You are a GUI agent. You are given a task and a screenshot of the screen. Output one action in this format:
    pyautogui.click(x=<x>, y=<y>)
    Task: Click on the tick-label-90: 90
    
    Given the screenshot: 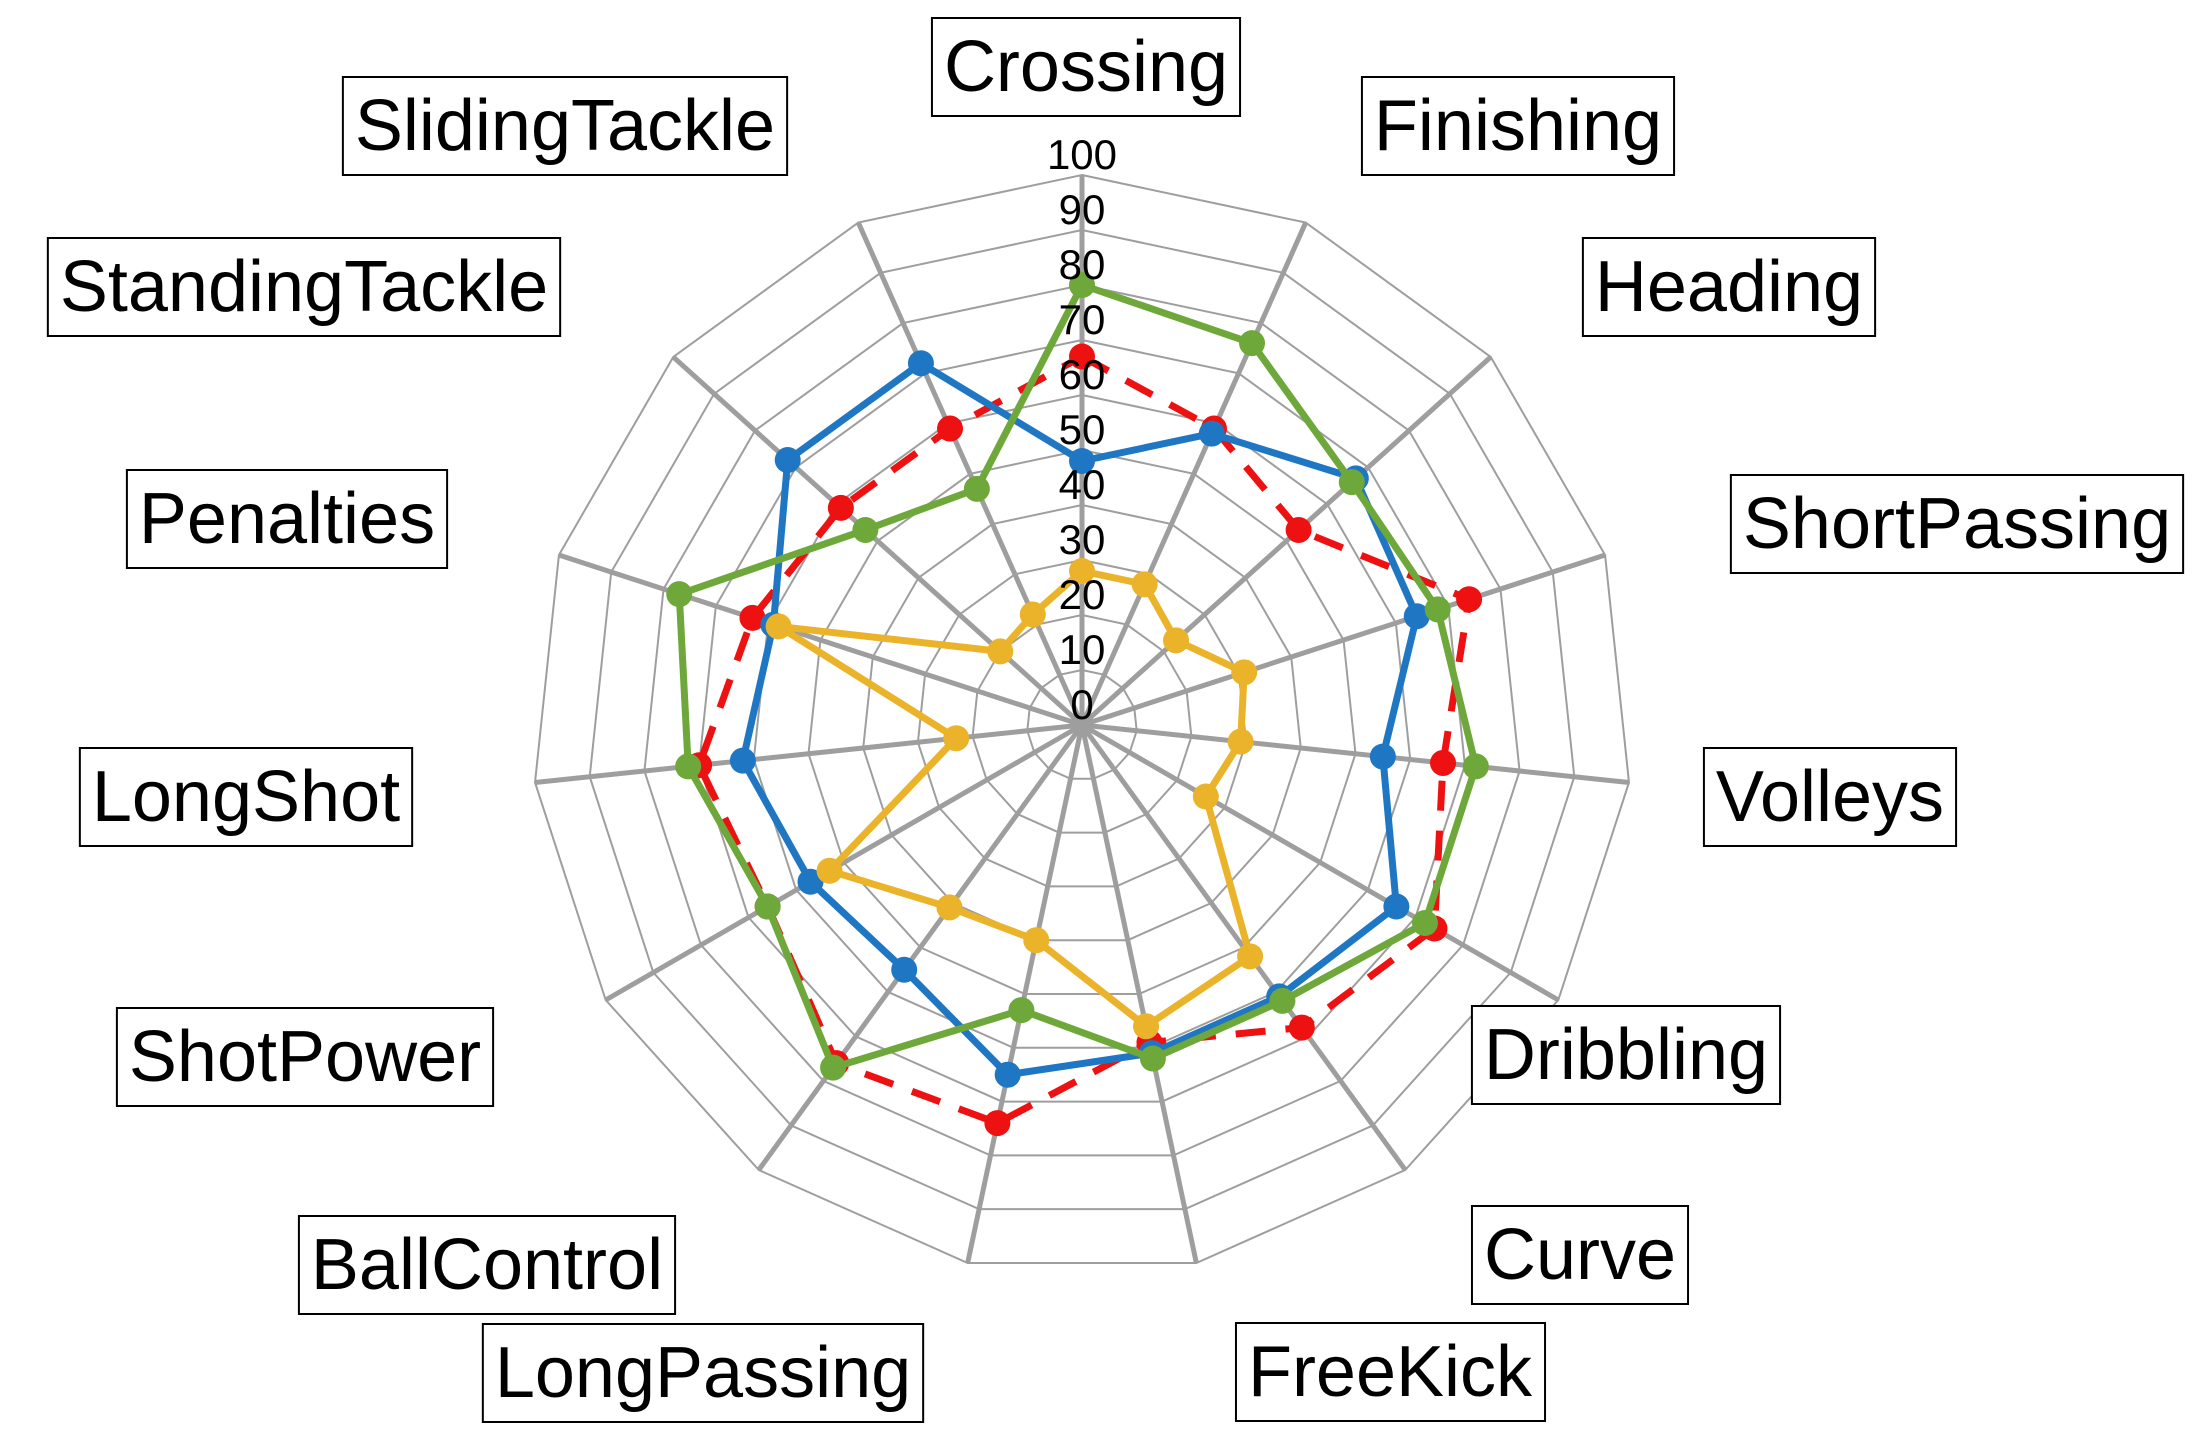 What is the action you would take?
    pyautogui.click(x=1082, y=209)
    